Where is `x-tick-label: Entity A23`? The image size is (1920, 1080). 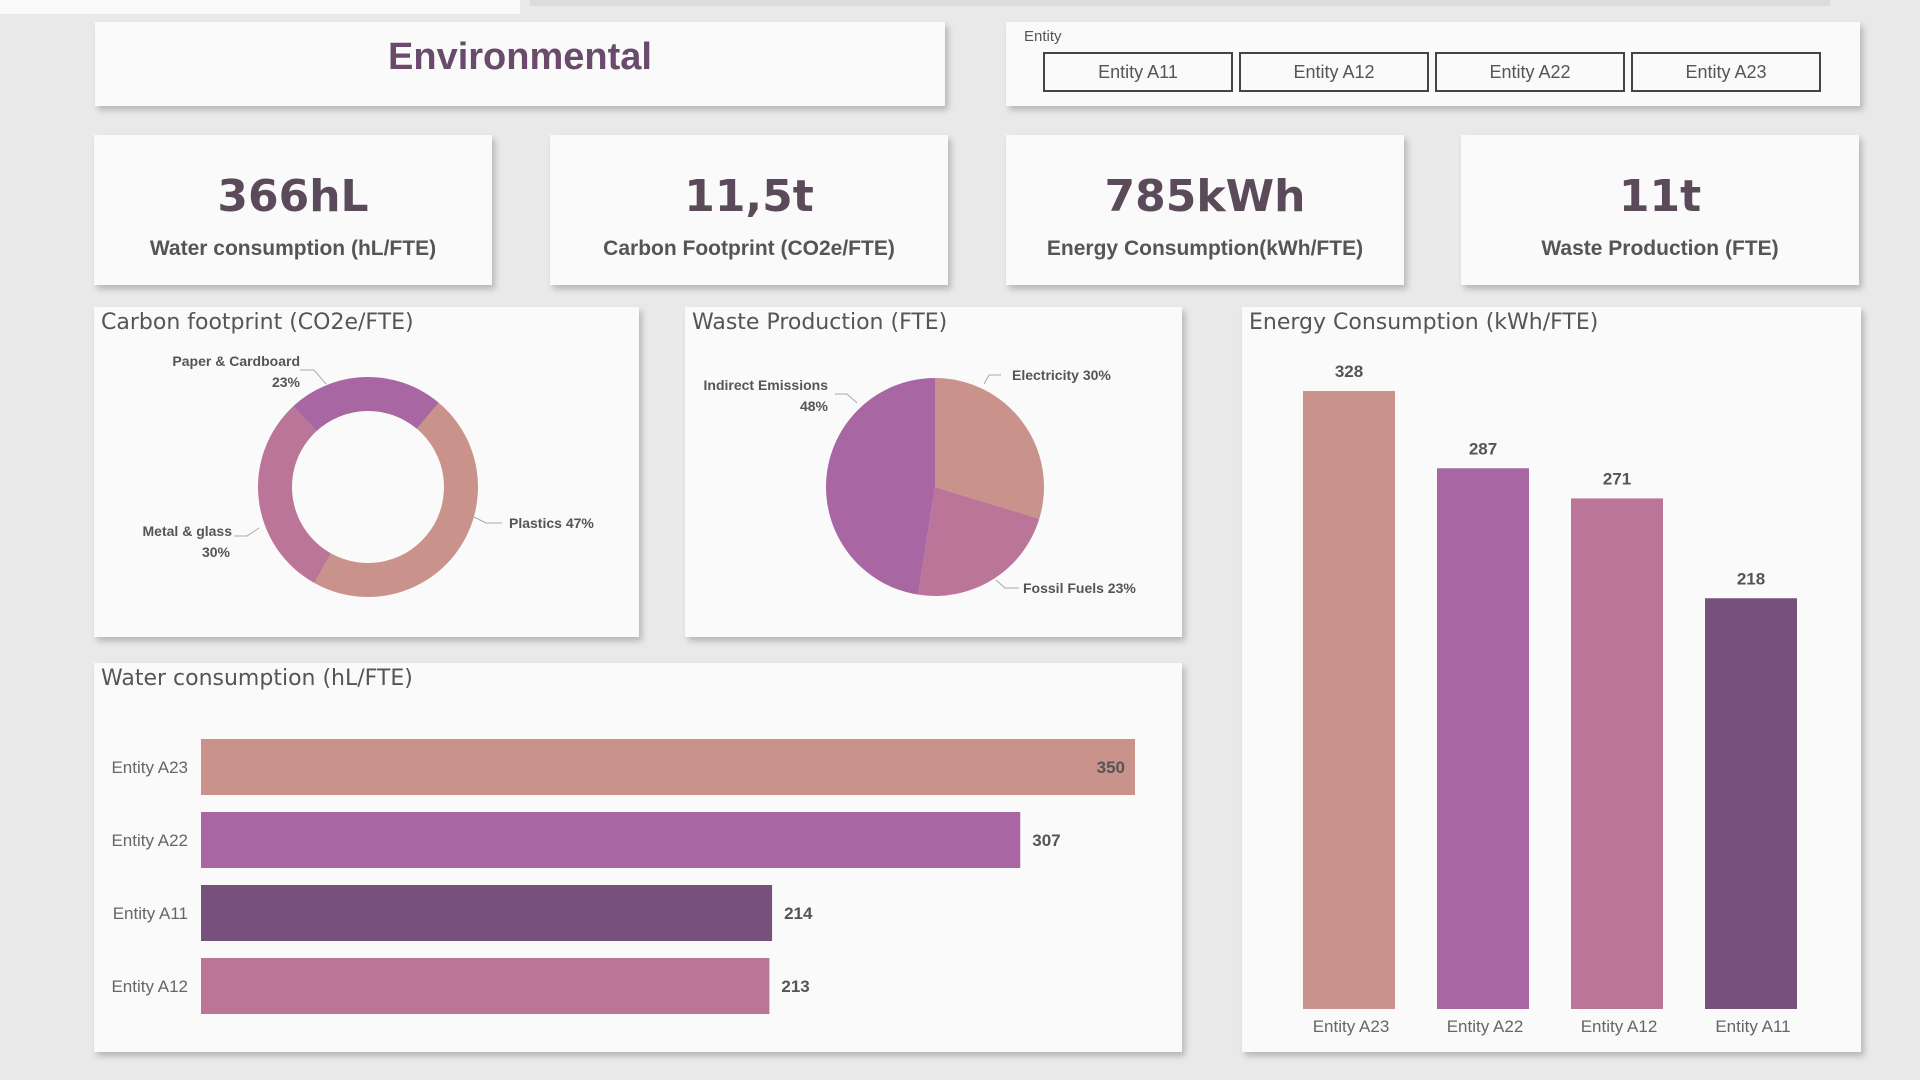 x-tick-label: Entity A23 is located at coordinates (1351, 1026).